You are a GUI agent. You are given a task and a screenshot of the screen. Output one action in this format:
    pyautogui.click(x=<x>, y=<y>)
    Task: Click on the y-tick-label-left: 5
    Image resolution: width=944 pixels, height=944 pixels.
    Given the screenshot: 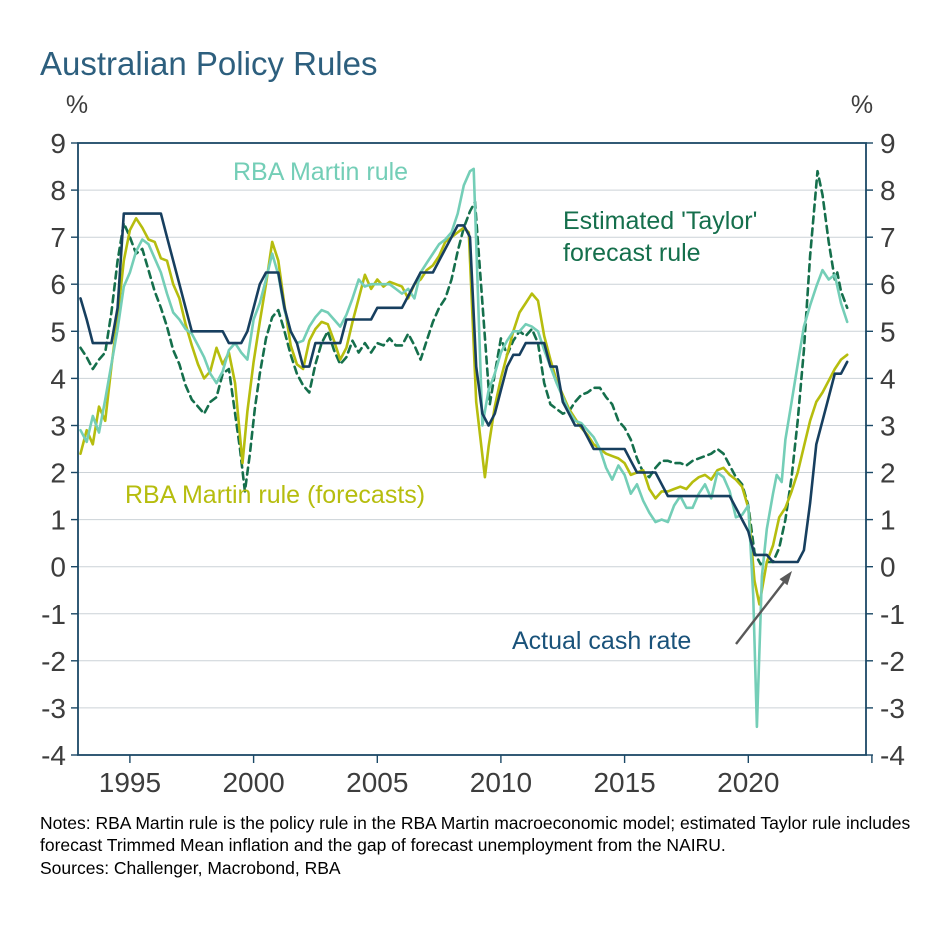 What is the action you would take?
    pyautogui.click(x=58, y=331)
    